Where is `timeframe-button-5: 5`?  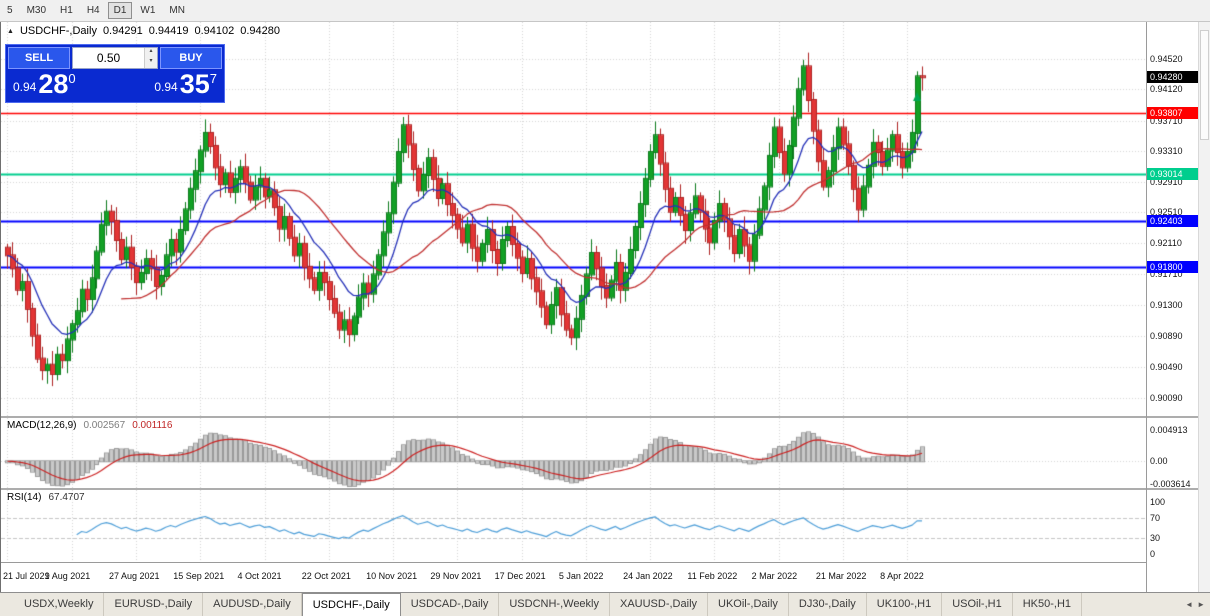 timeframe-button-5: 5 is located at coordinates (10, 10).